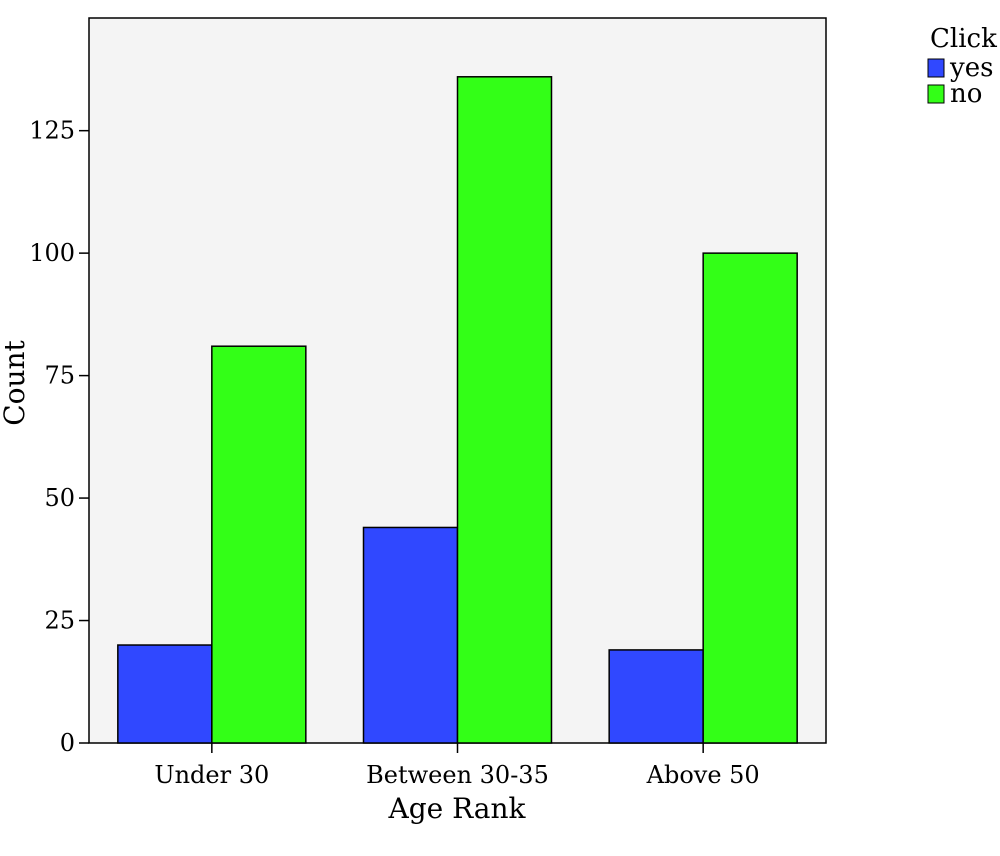 This screenshot has height=856, width=1000. Describe the element at coordinates (456, 808) in the screenshot. I see `x-axis-title: Age Rank` at that location.